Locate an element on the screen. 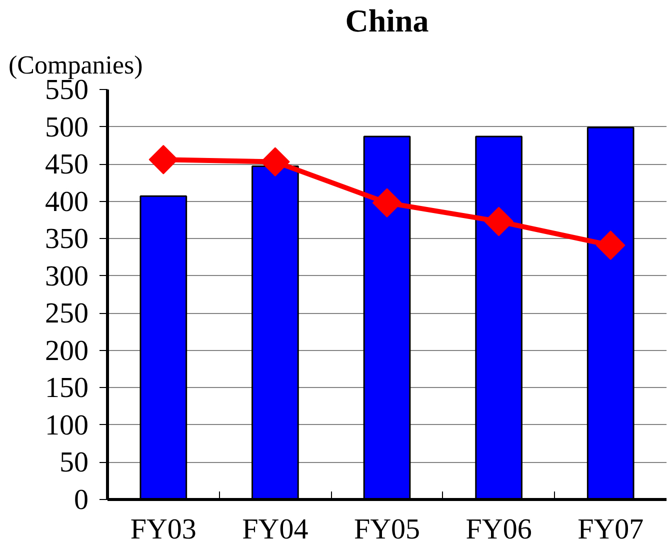 This screenshot has width=667, height=548. x-tick-label: FY05 is located at coordinates (387, 530).